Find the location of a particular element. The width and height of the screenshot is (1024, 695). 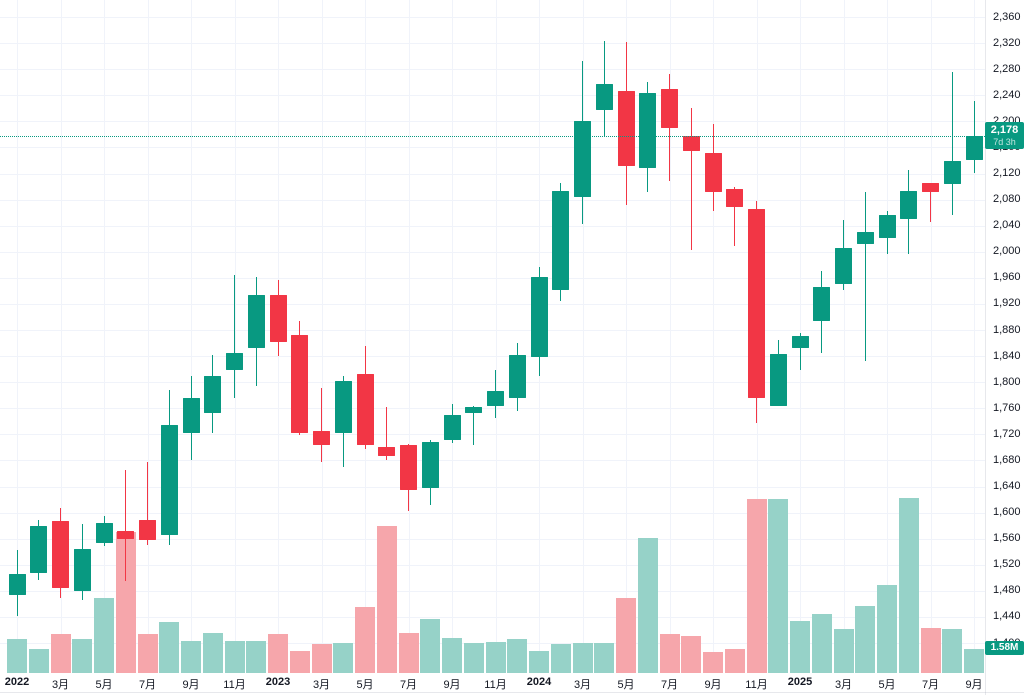

x-tick-label: 2025 is located at coordinates (800, 682).